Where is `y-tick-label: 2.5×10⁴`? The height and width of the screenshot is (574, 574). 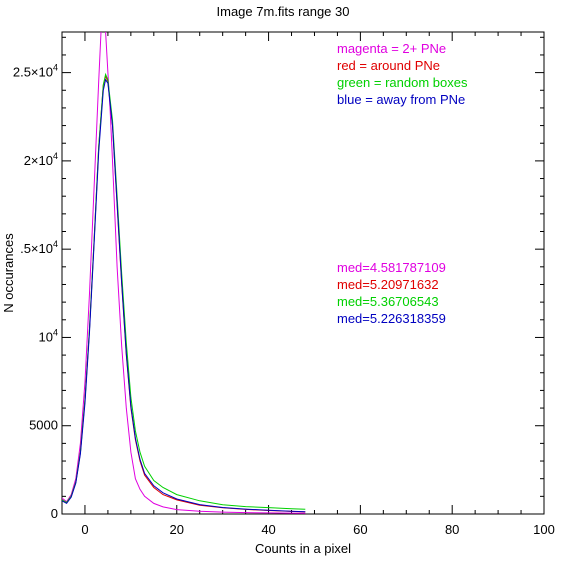
y-tick-label: 2.5×10⁴ is located at coordinates (35, 71).